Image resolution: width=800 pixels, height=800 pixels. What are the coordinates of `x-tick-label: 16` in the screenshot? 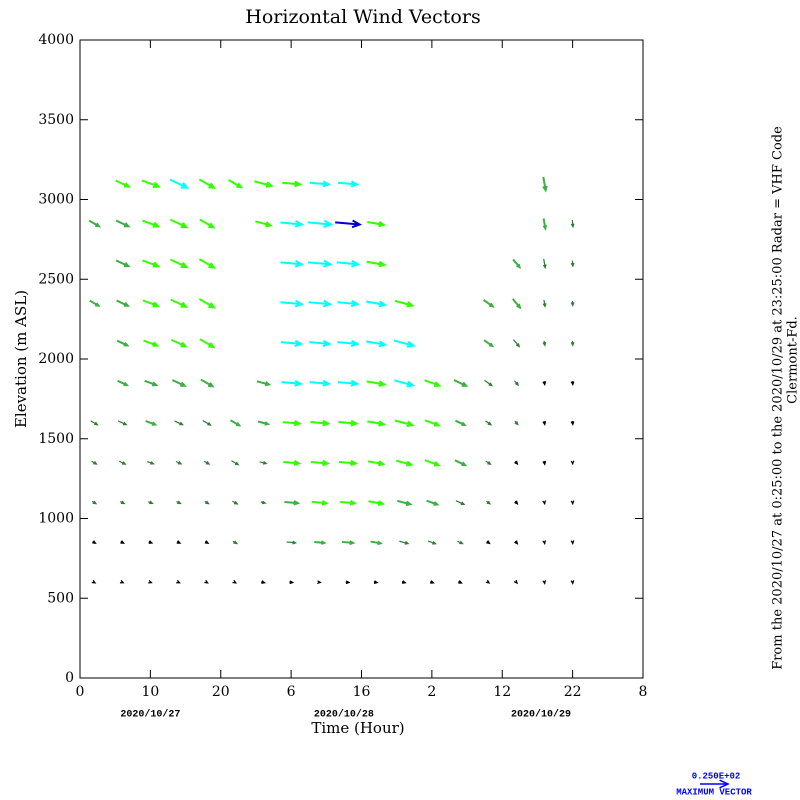 It's located at (362, 692).